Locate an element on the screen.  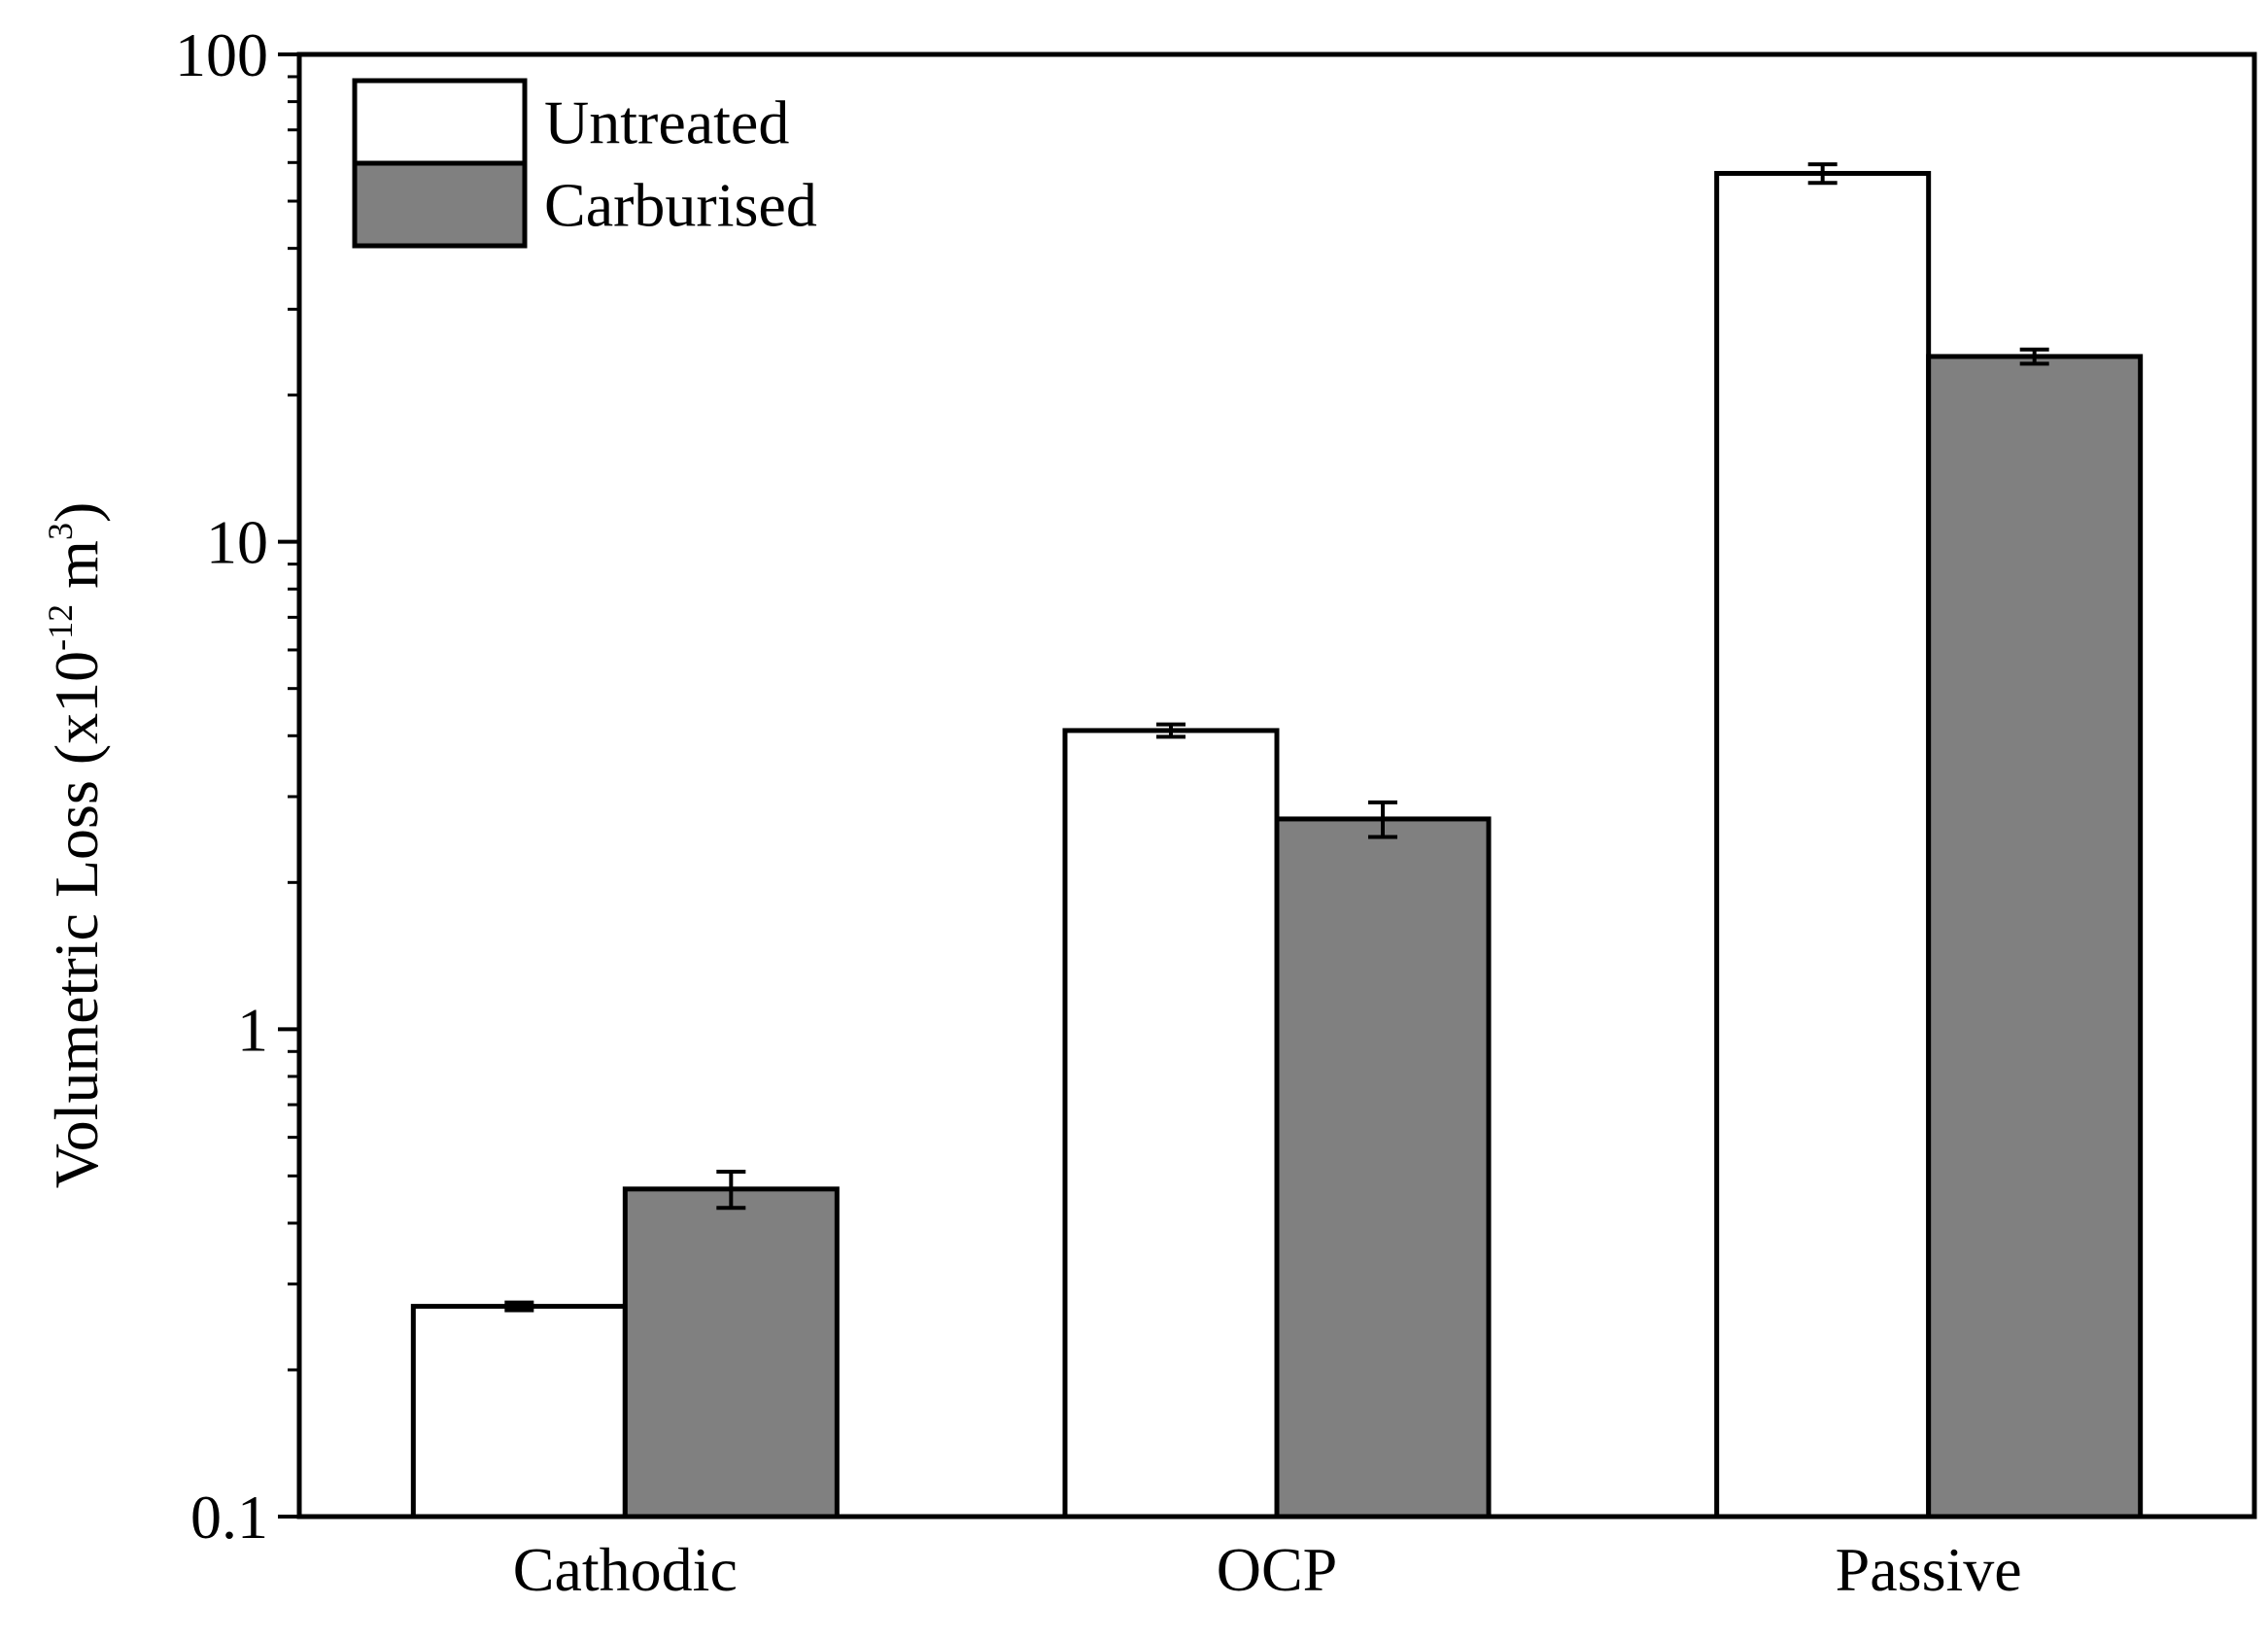
y-axis-title: Volumetric Loss (x10-12 m3) is located at coordinates (76, 845).